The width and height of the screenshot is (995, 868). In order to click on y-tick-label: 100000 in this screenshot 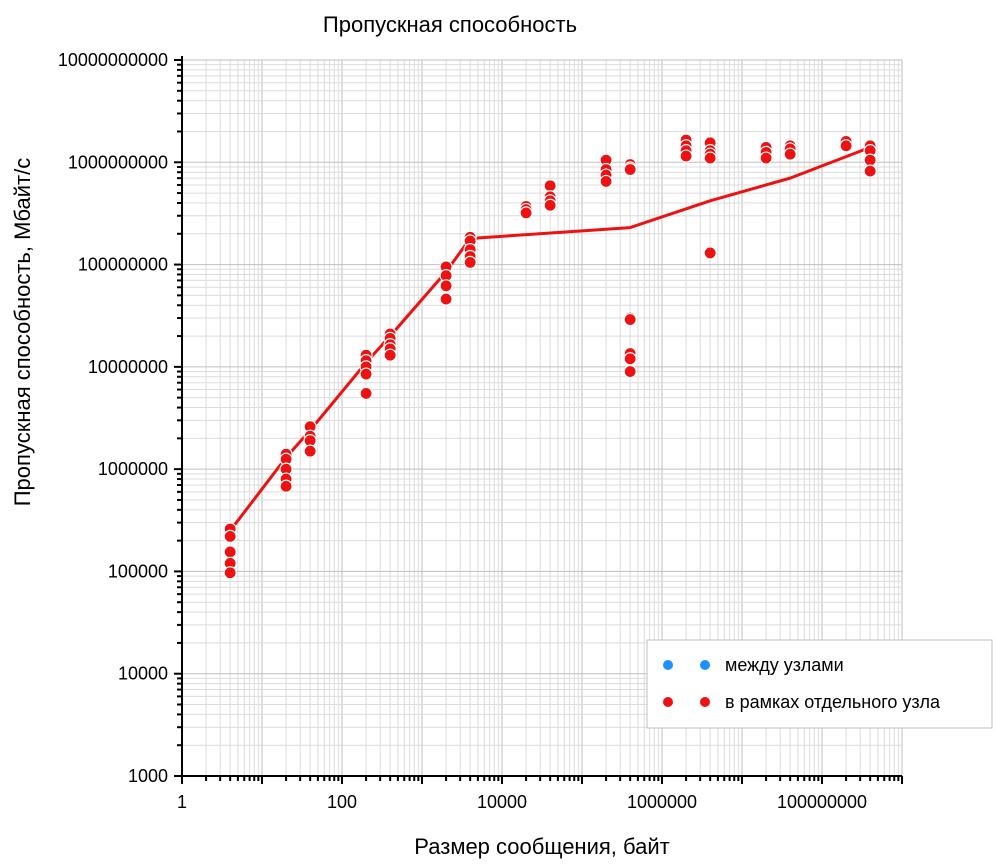, I will do `click(138, 571)`.